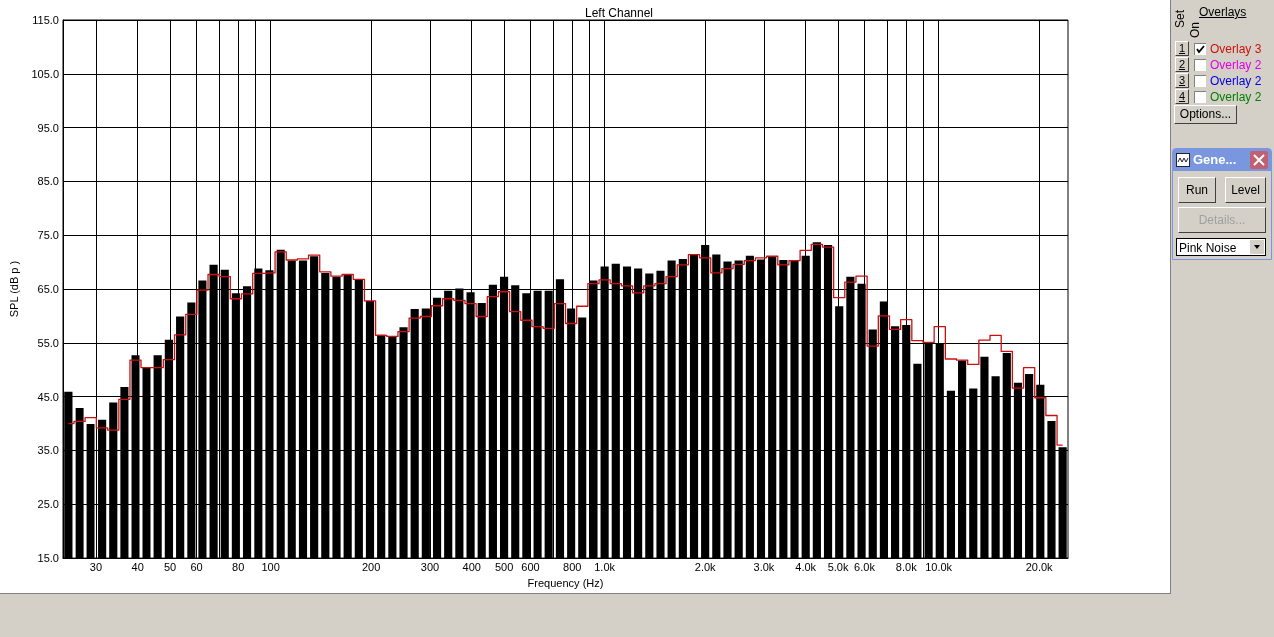  I want to click on y-tick-label: 25.0, so click(48, 504).